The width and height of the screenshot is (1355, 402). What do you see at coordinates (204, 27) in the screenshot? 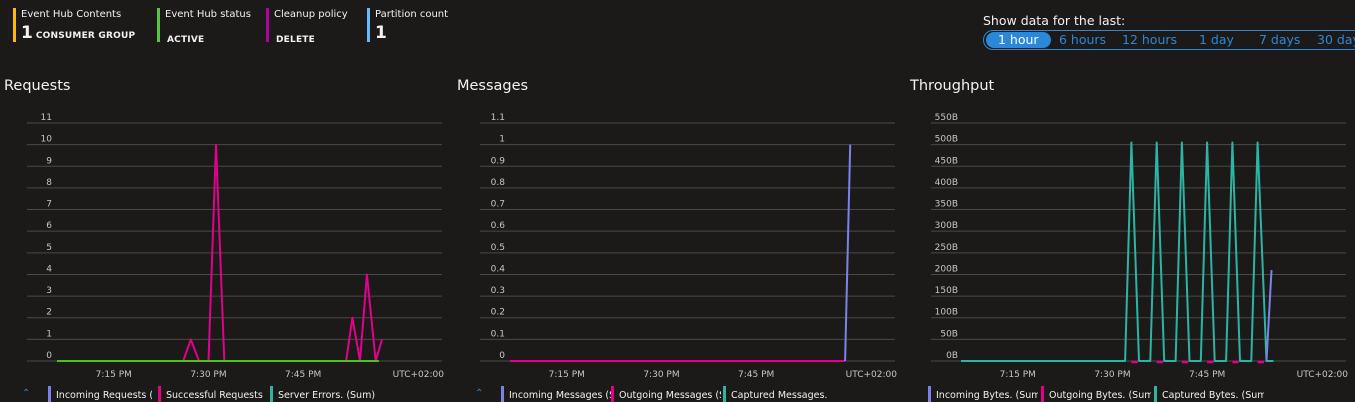
I see `summary-tile-status: Event Hub status ACTIVE` at bounding box center [204, 27].